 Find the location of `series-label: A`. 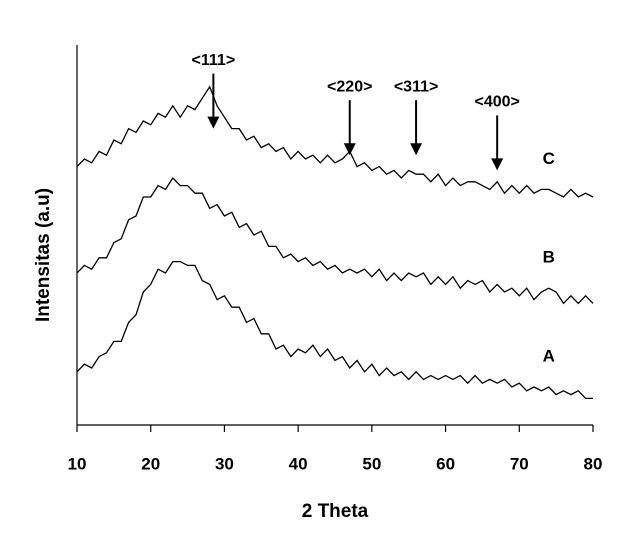

series-label: A is located at coordinates (549, 355).